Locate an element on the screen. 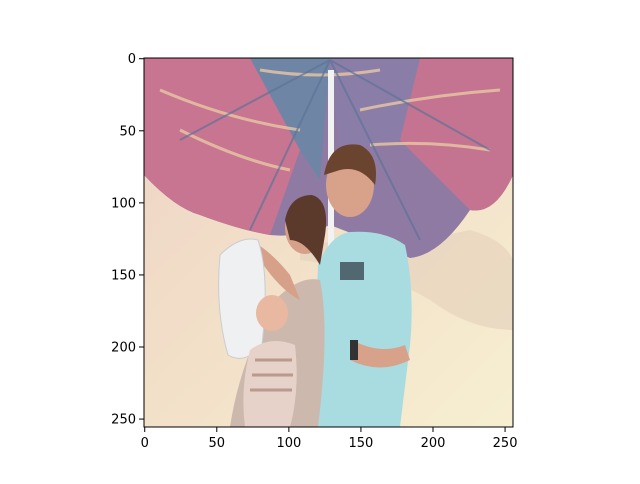 This screenshot has width=640, height=484. baby-figure is located at coordinates (270, 361).